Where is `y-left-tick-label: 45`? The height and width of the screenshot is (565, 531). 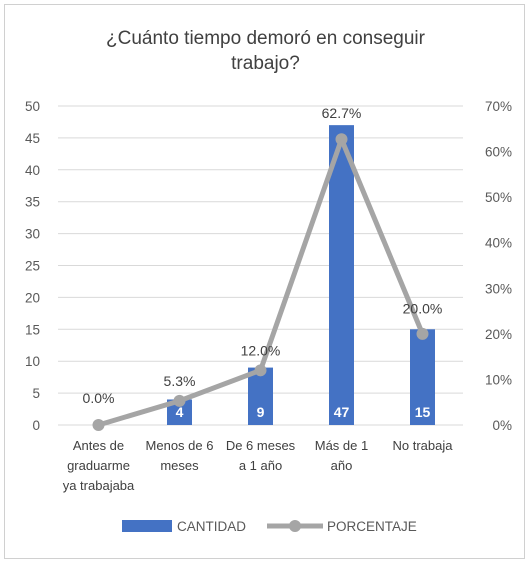 y-left-tick-label: 45 is located at coordinates (32, 138).